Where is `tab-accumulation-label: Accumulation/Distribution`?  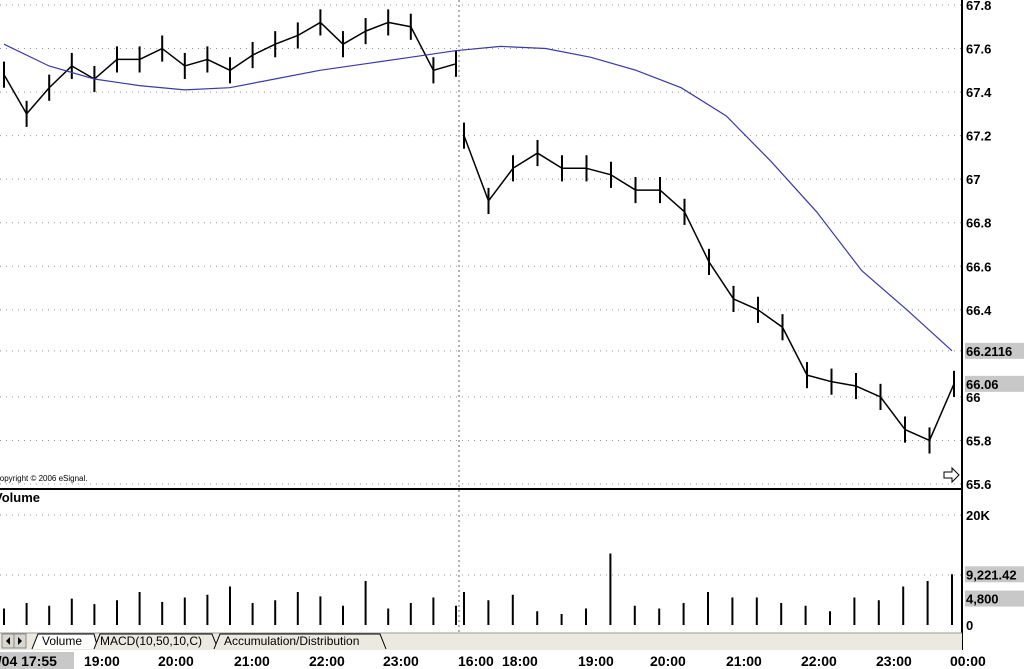
tab-accumulation-label: Accumulation/Distribution is located at coordinates (291, 641).